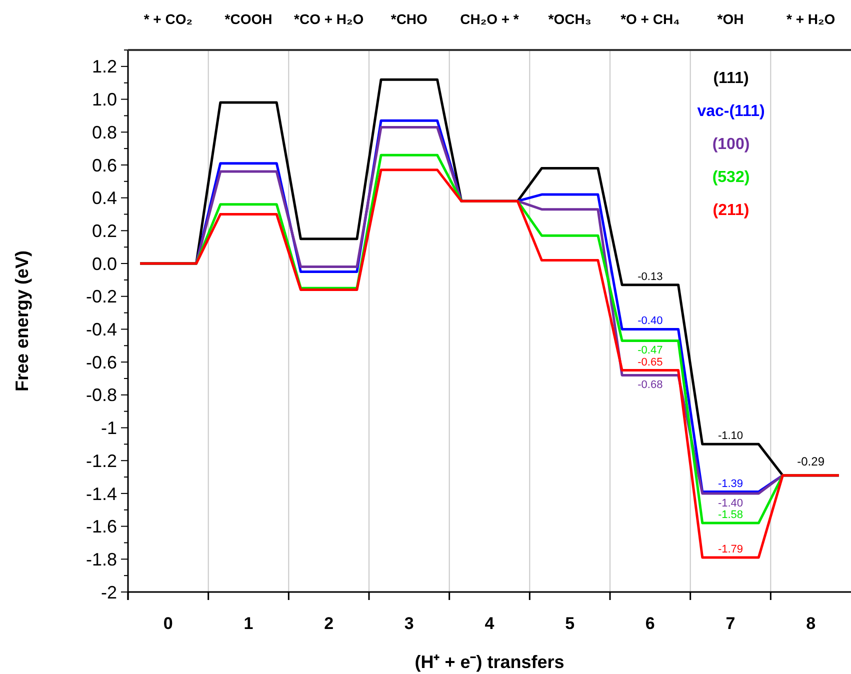 Image resolution: width=851 pixels, height=674 pixels. Describe the element at coordinates (650, 276) in the screenshot. I see `data-label: -0.13` at that location.